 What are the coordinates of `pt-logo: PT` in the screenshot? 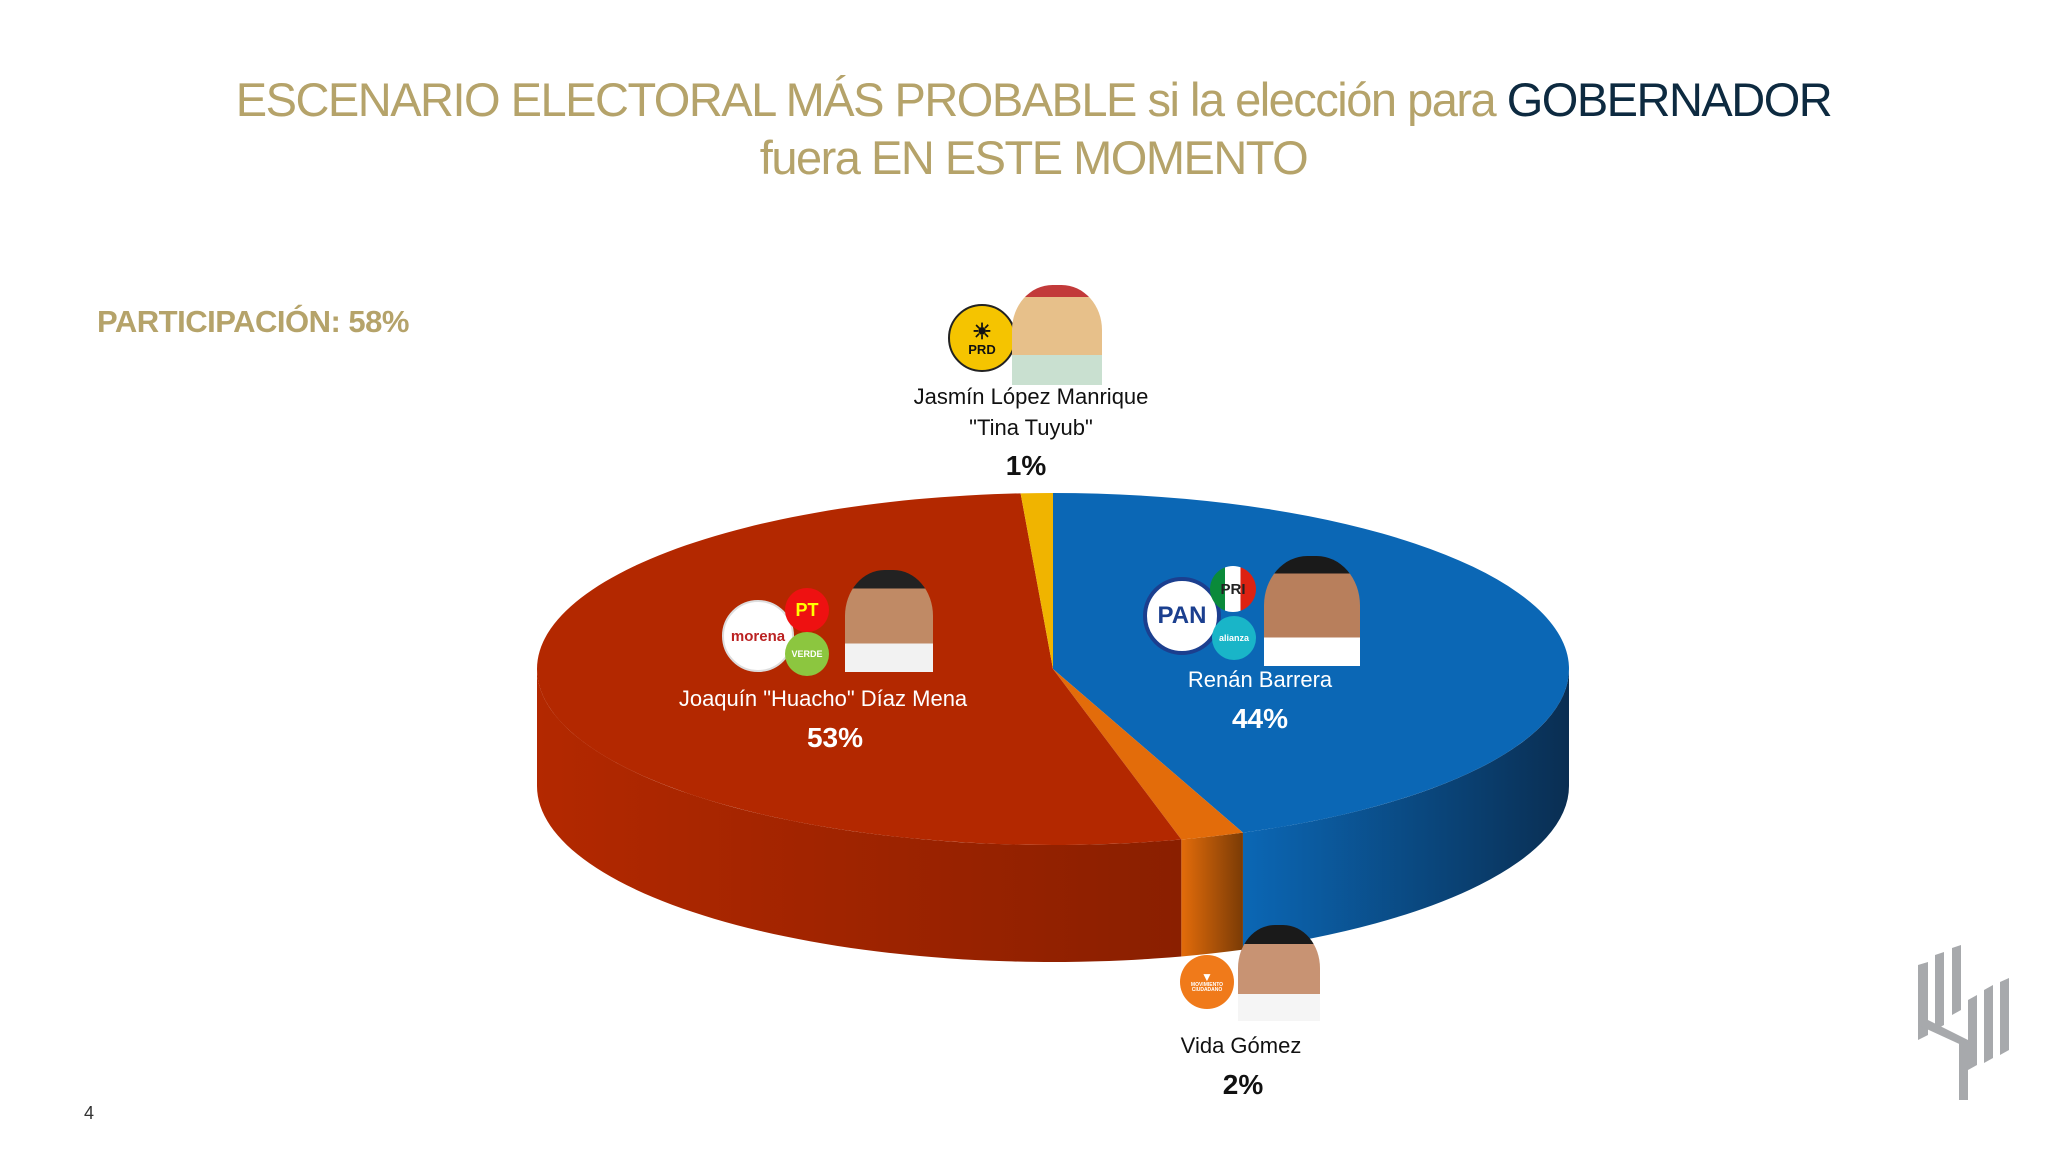 It's located at (807, 610).